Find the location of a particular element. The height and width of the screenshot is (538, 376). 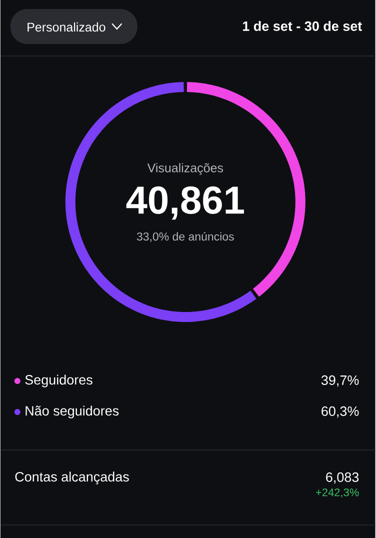

text: Contas alcançadas is located at coordinates (72, 478).